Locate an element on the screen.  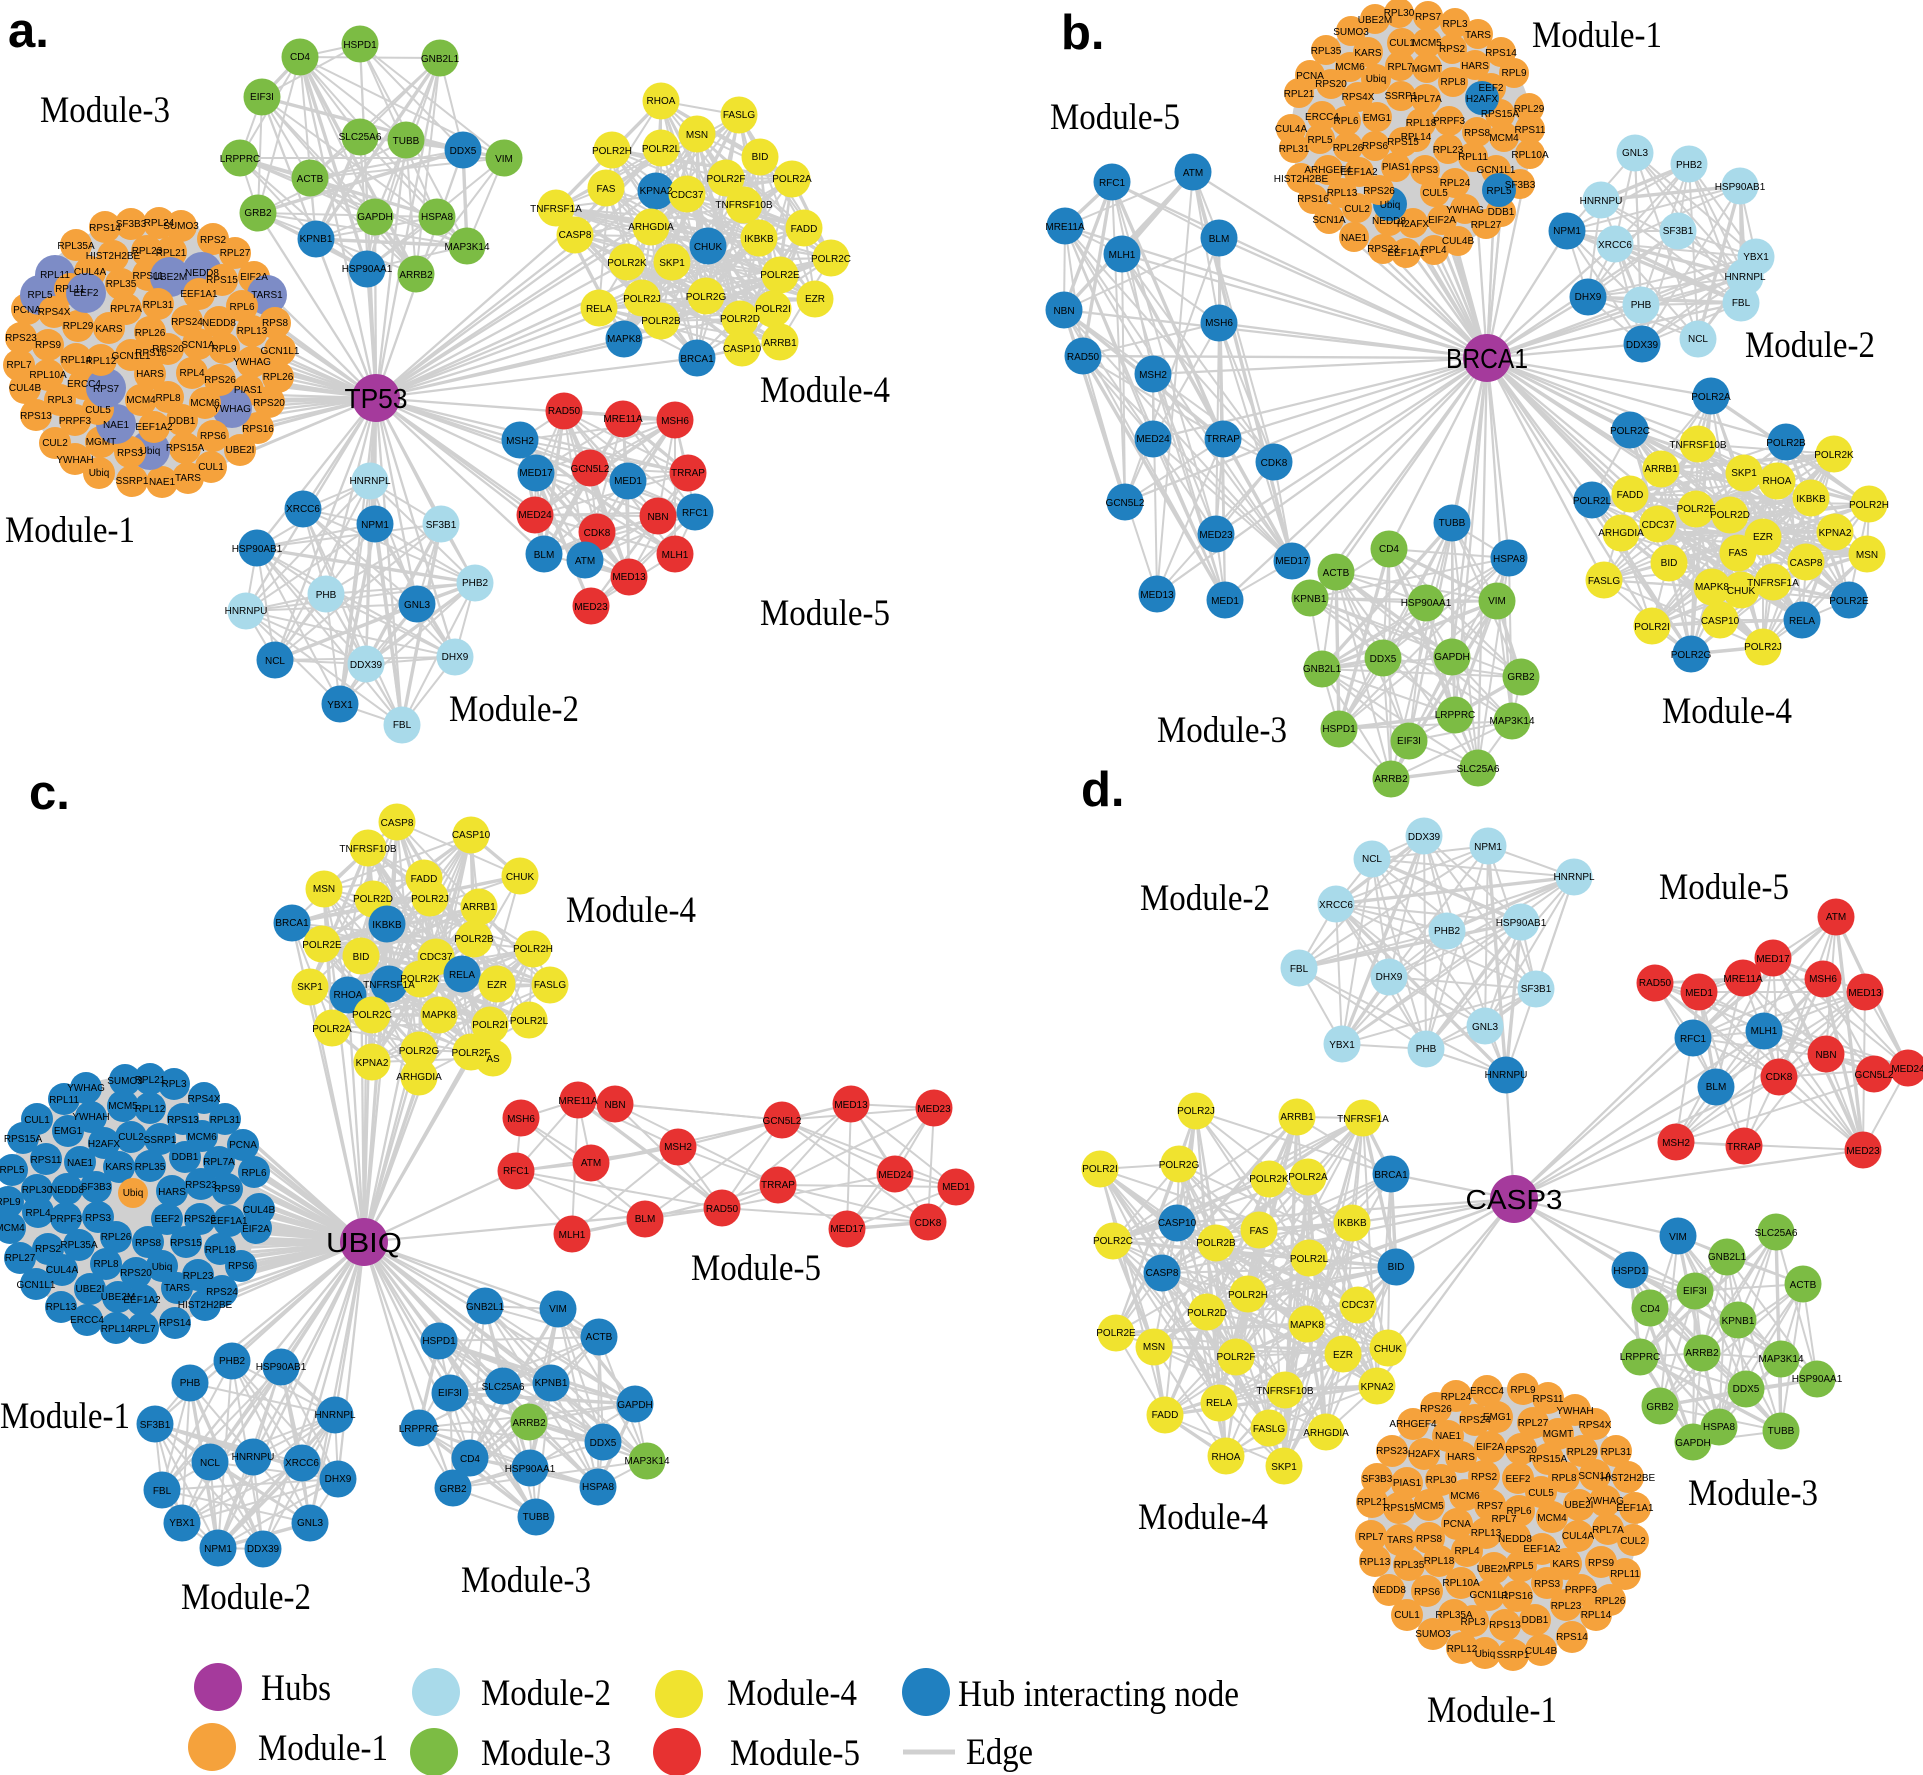
svg-text: FADD is located at coordinates (804, 229).